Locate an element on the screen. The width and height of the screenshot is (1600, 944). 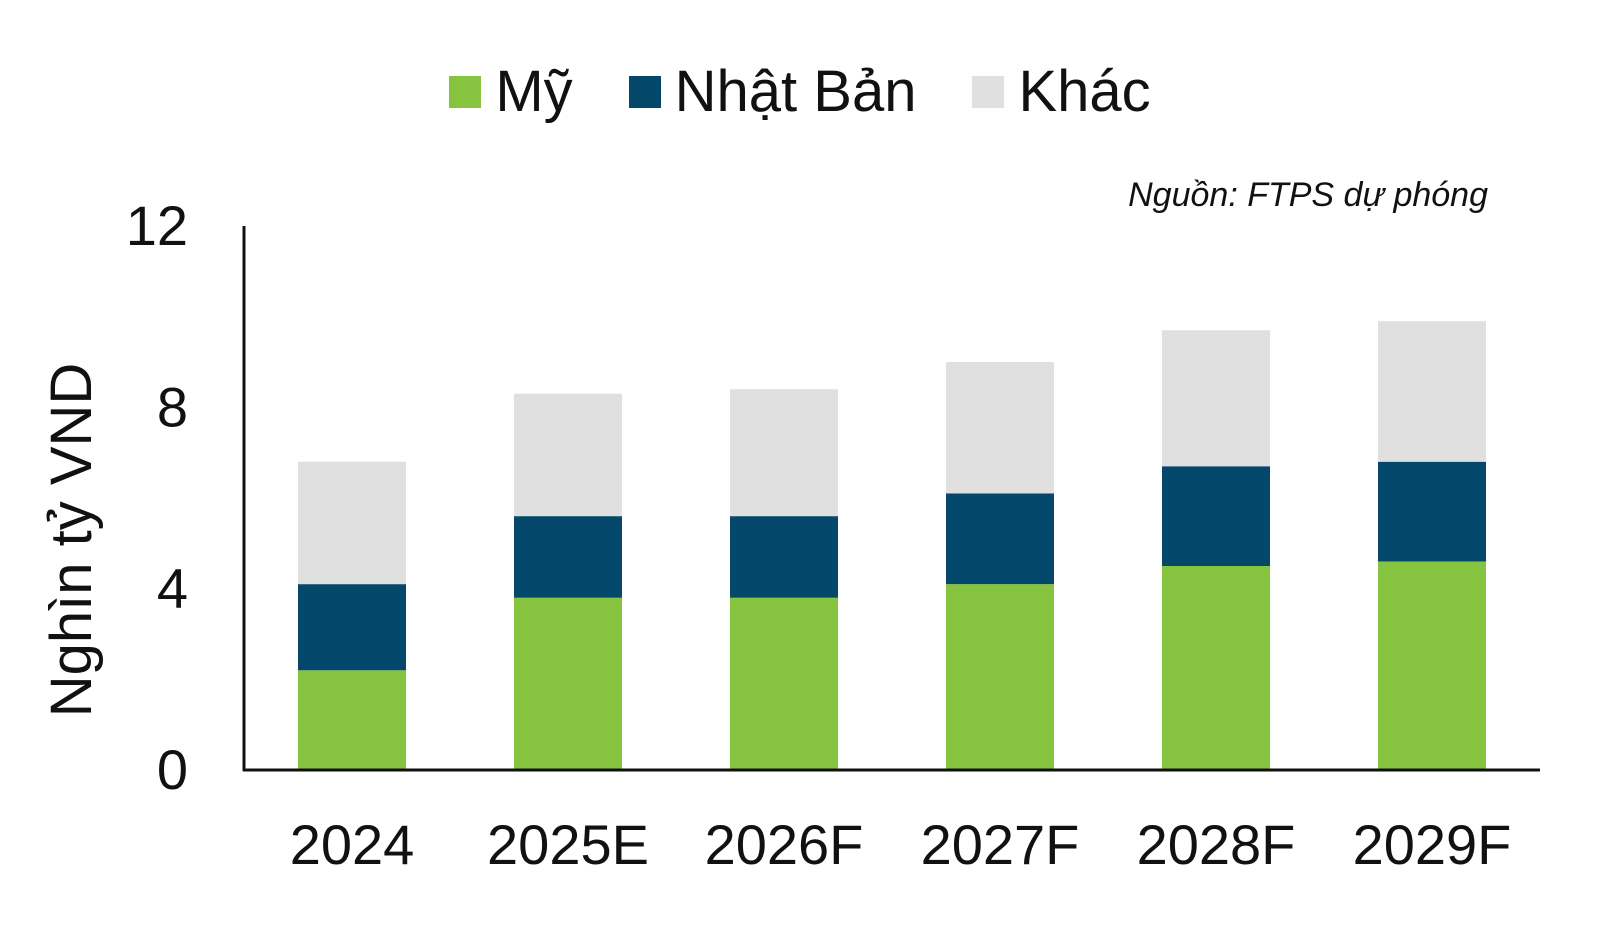
legend: Mỹ Nhật Bản Khác is located at coordinates (800, 92).